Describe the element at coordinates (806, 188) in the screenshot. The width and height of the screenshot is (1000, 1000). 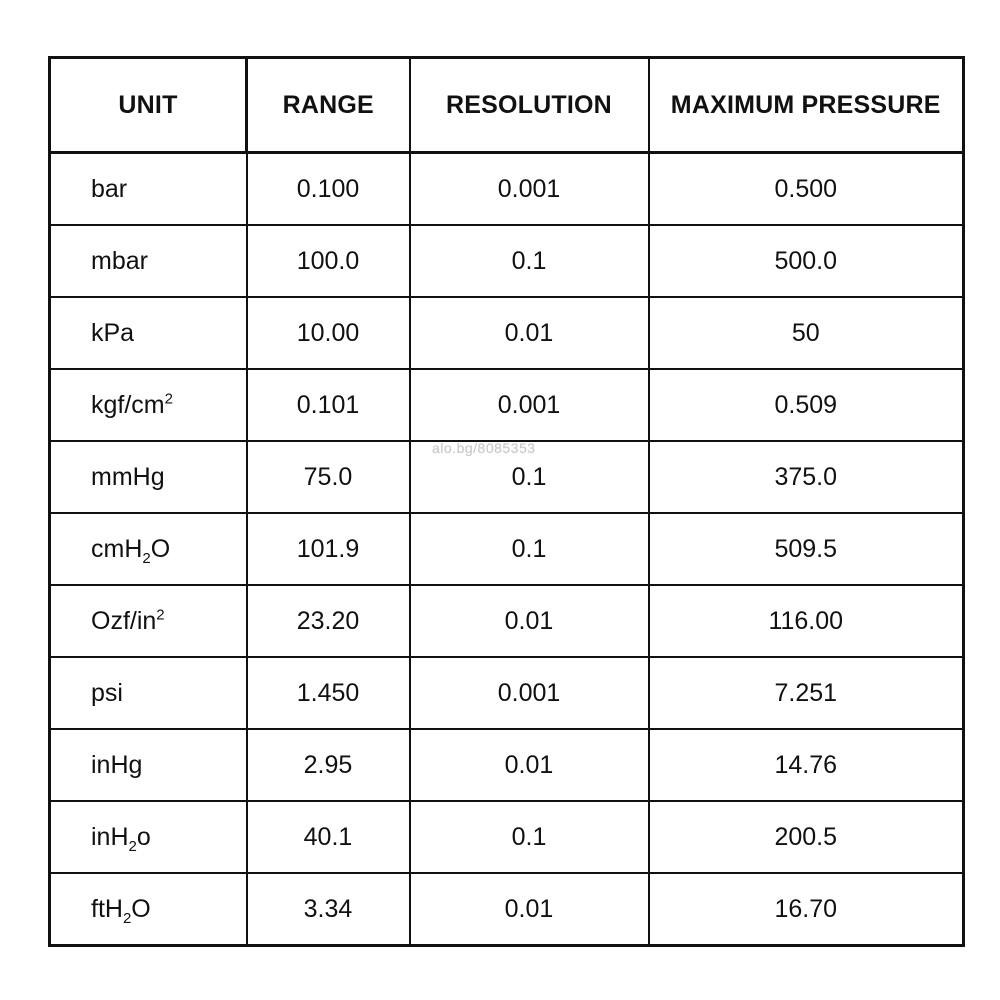
I see `cell-maximum-pressure: 0.500` at that location.